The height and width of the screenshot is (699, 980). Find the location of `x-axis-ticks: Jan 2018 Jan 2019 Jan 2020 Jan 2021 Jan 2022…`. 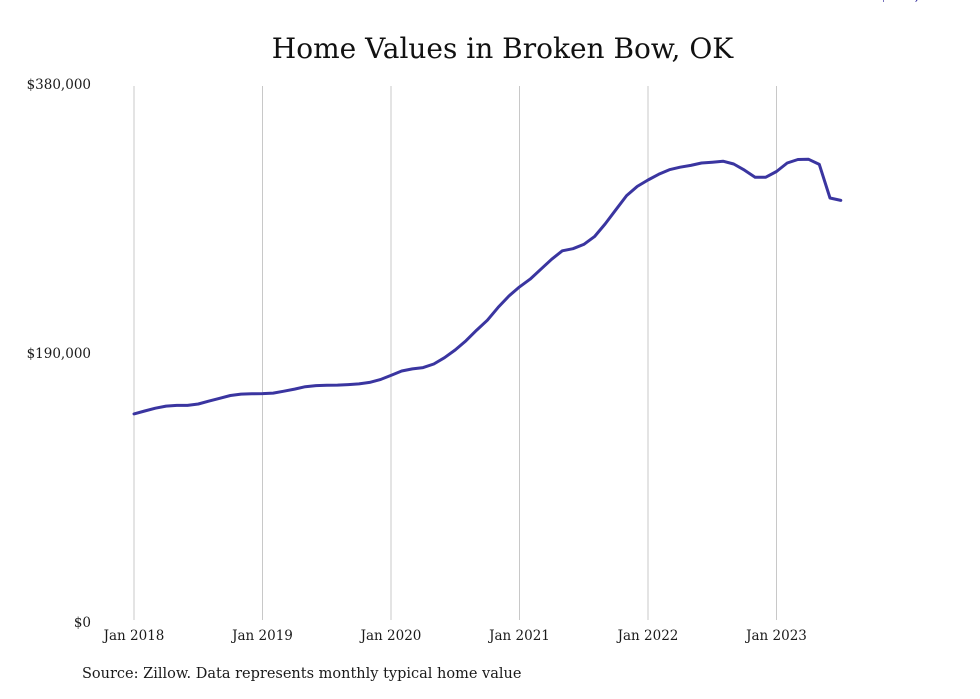

x-axis-ticks: Jan 2018 Jan 2019 Jan 2020 Jan 2021 Jan 2022… is located at coordinates (454, 636).